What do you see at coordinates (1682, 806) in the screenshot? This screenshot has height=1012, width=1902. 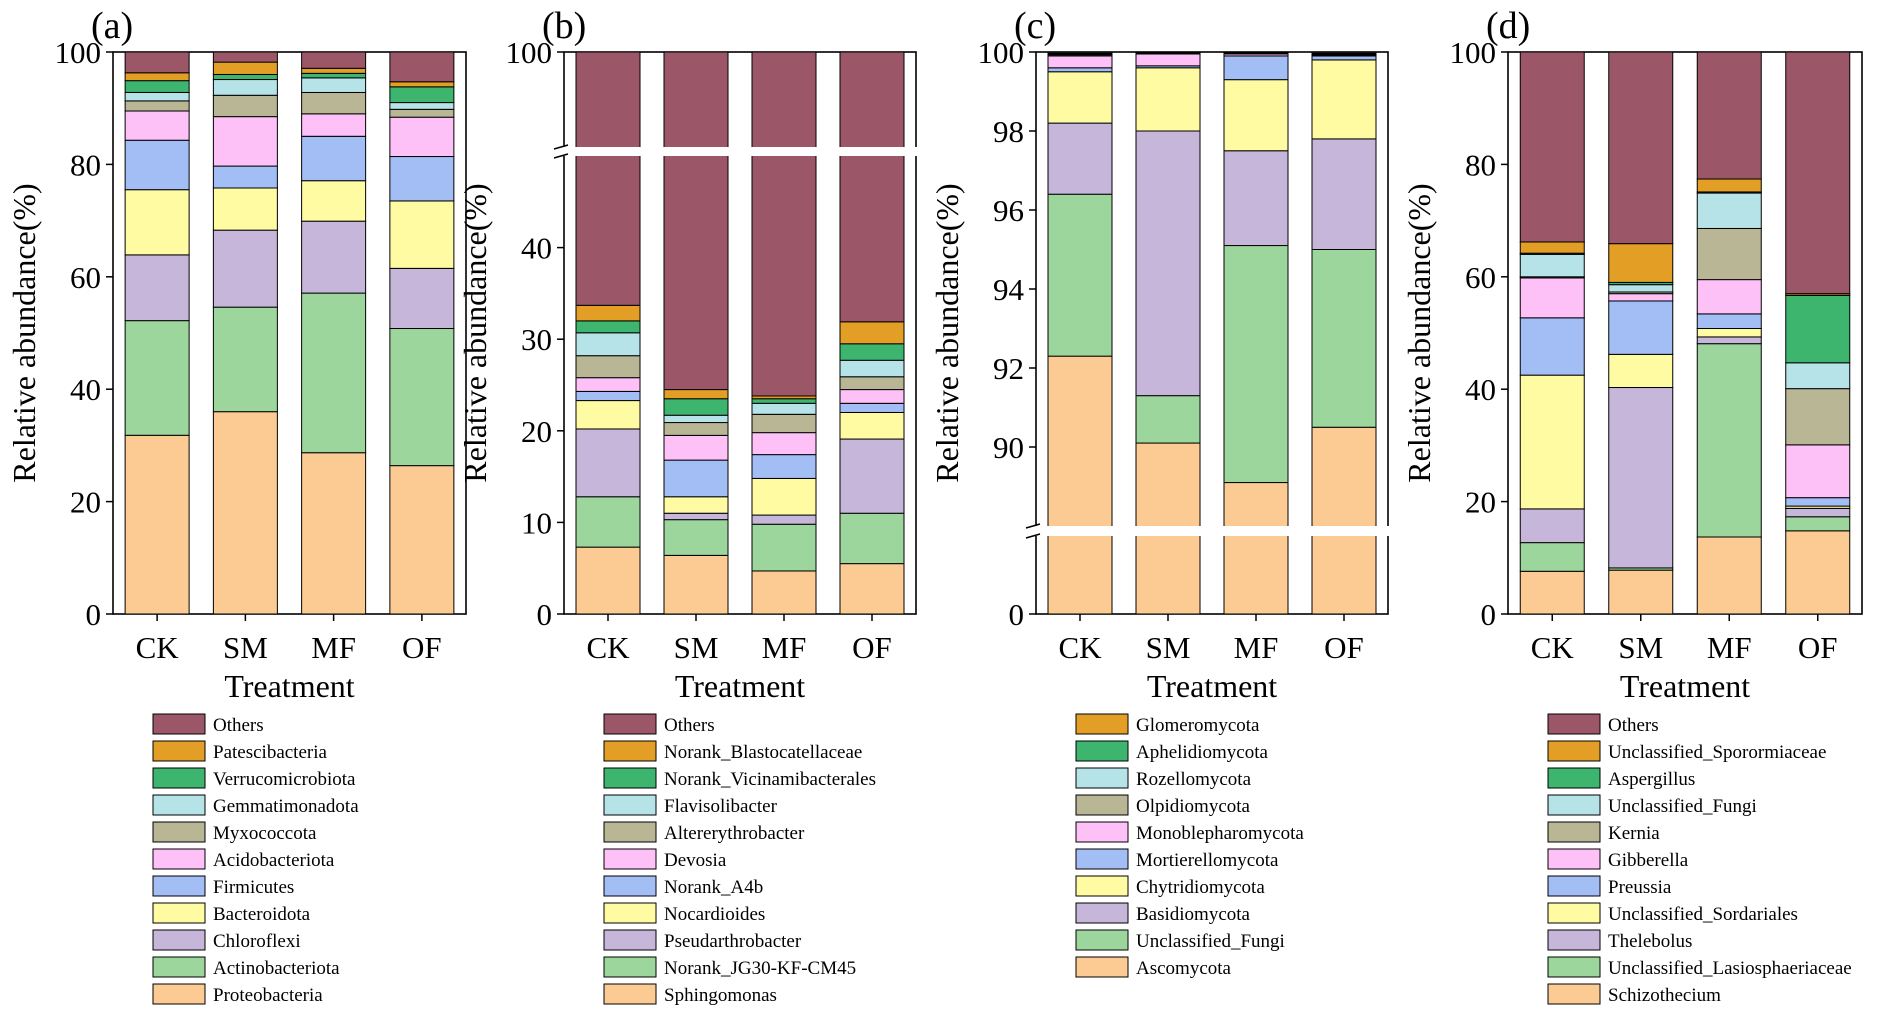 I see `legend-label: Unclassified_Fungi` at bounding box center [1682, 806].